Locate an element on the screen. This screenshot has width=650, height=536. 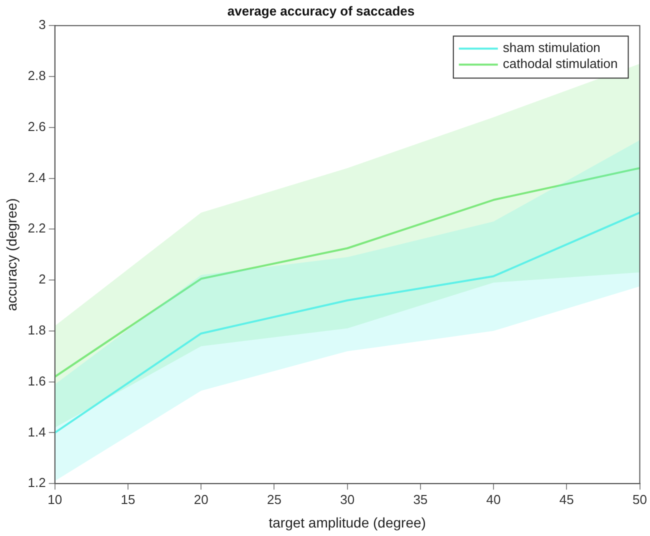
y-tick-label: 2.4 is located at coordinates (37, 177).